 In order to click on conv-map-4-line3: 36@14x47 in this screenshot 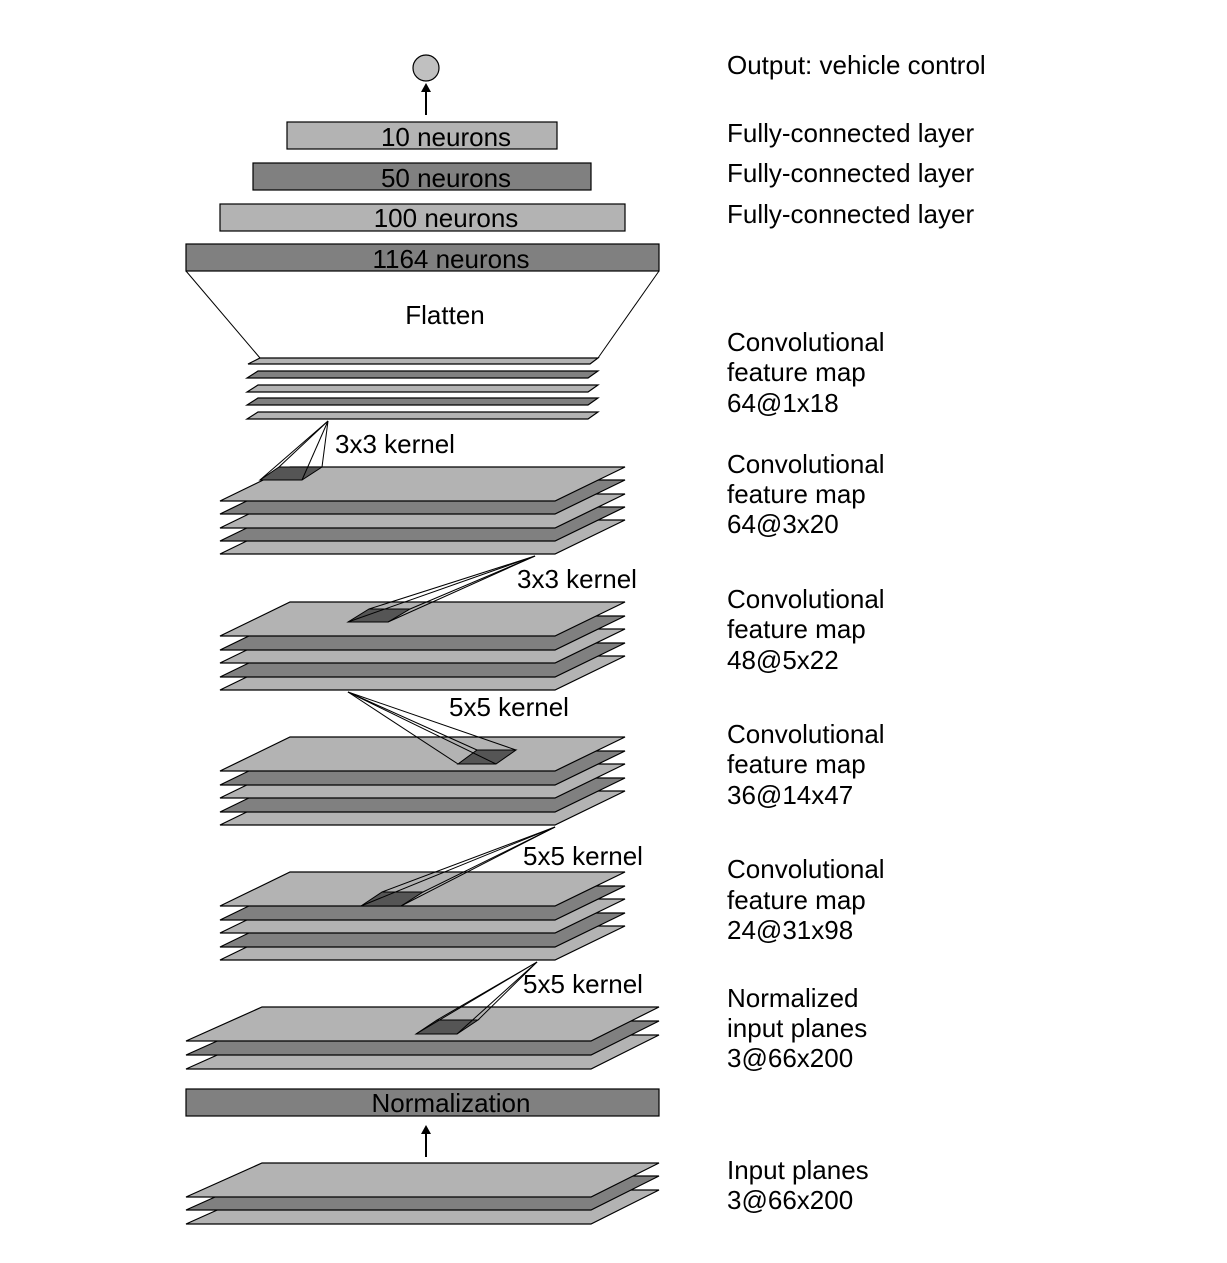, I will do `click(790, 795)`.